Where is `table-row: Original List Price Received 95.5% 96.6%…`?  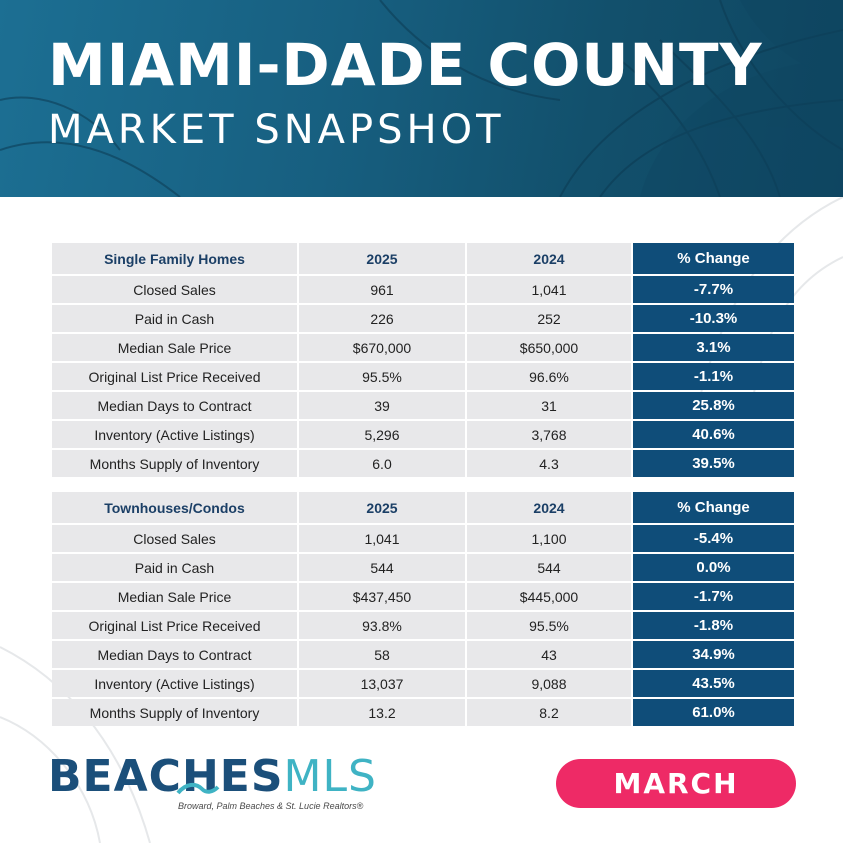 table-row: Original List Price Received 95.5% 96.6%… is located at coordinates (423, 376).